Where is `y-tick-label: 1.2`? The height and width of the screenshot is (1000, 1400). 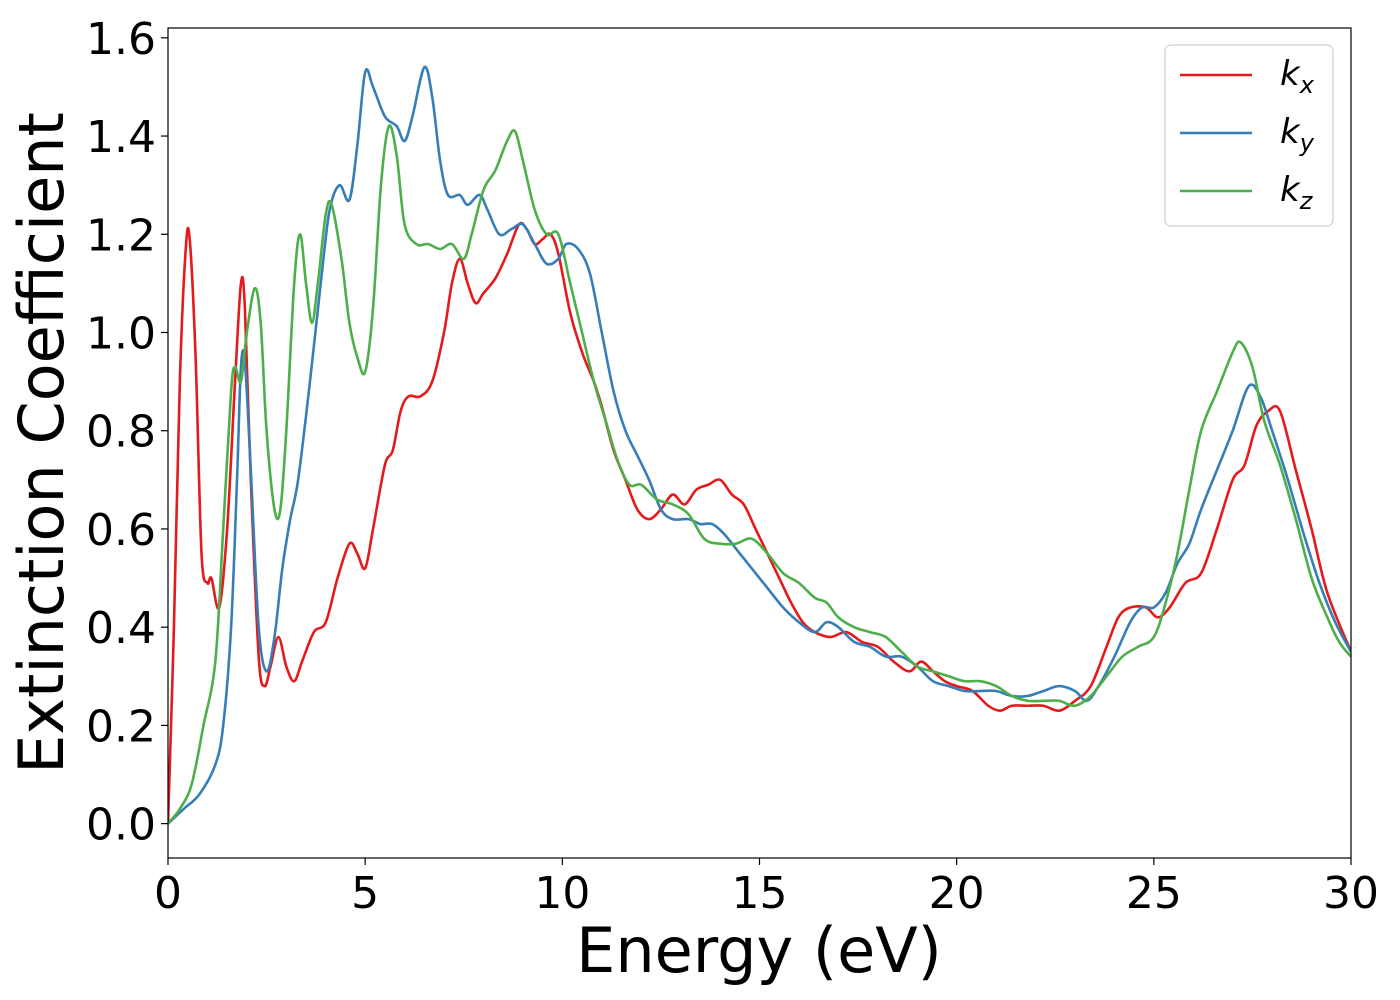 y-tick-label: 1.2 is located at coordinates (121, 235).